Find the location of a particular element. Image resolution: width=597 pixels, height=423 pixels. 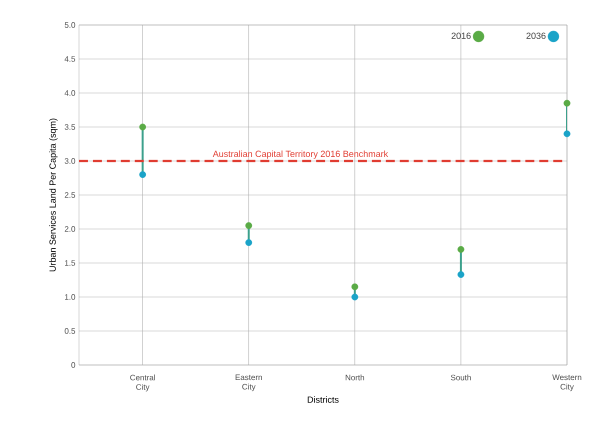

legend-label: 2036 is located at coordinates (536, 35).